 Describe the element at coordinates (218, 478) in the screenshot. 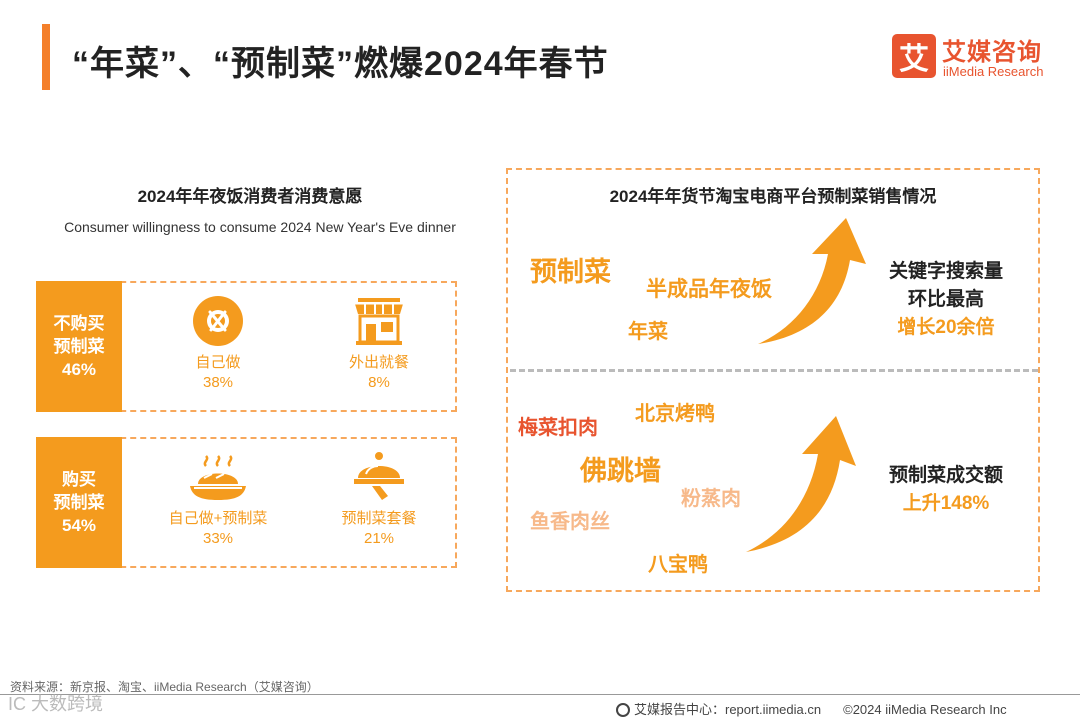

I see `hot-dish-icon` at that location.